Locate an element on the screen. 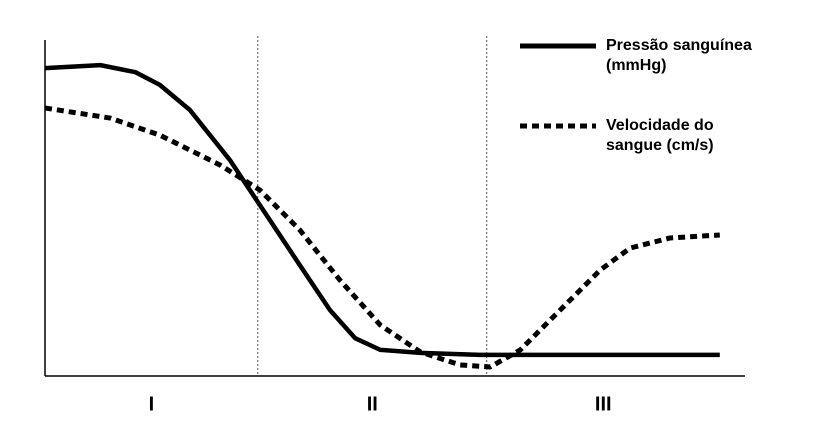  region-label: I is located at coordinates (152, 404).